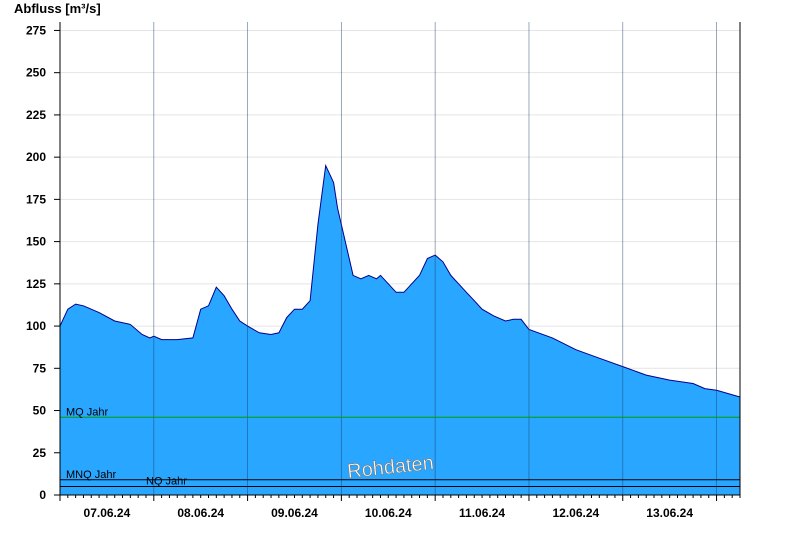 The height and width of the screenshot is (550, 800). Describe the element at coordinates (400, 447) in the screenshot. I see `reference-lines: MQ Jahr MNQ Jahr NQ Jahr` at that location.